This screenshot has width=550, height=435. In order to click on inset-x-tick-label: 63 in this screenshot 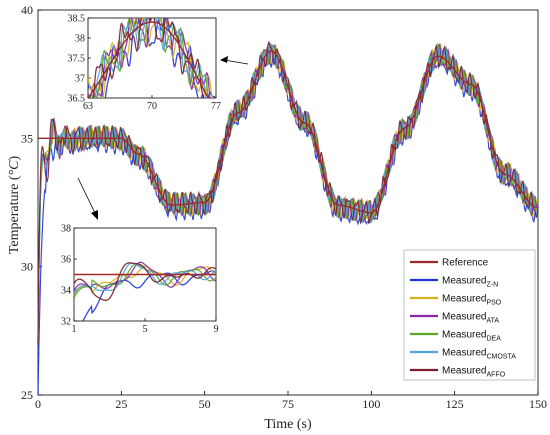, I will do `click(88, 106)`.